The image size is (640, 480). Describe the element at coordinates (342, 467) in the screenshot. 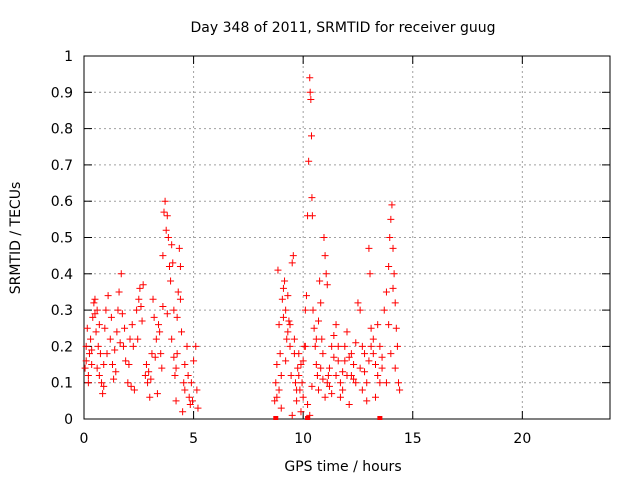

I see `x-axis-label: GPS time / hours` at that location.